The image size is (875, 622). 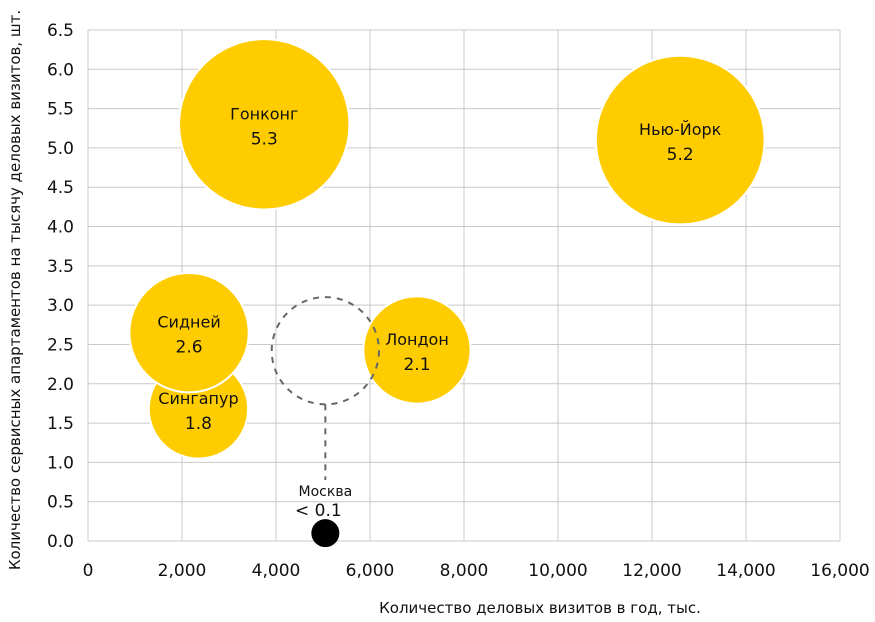 What do you see at coordinates (60, 188) in the screenshot?
I see `y-tick-label: 4.5` at bounding box center [60, 188].